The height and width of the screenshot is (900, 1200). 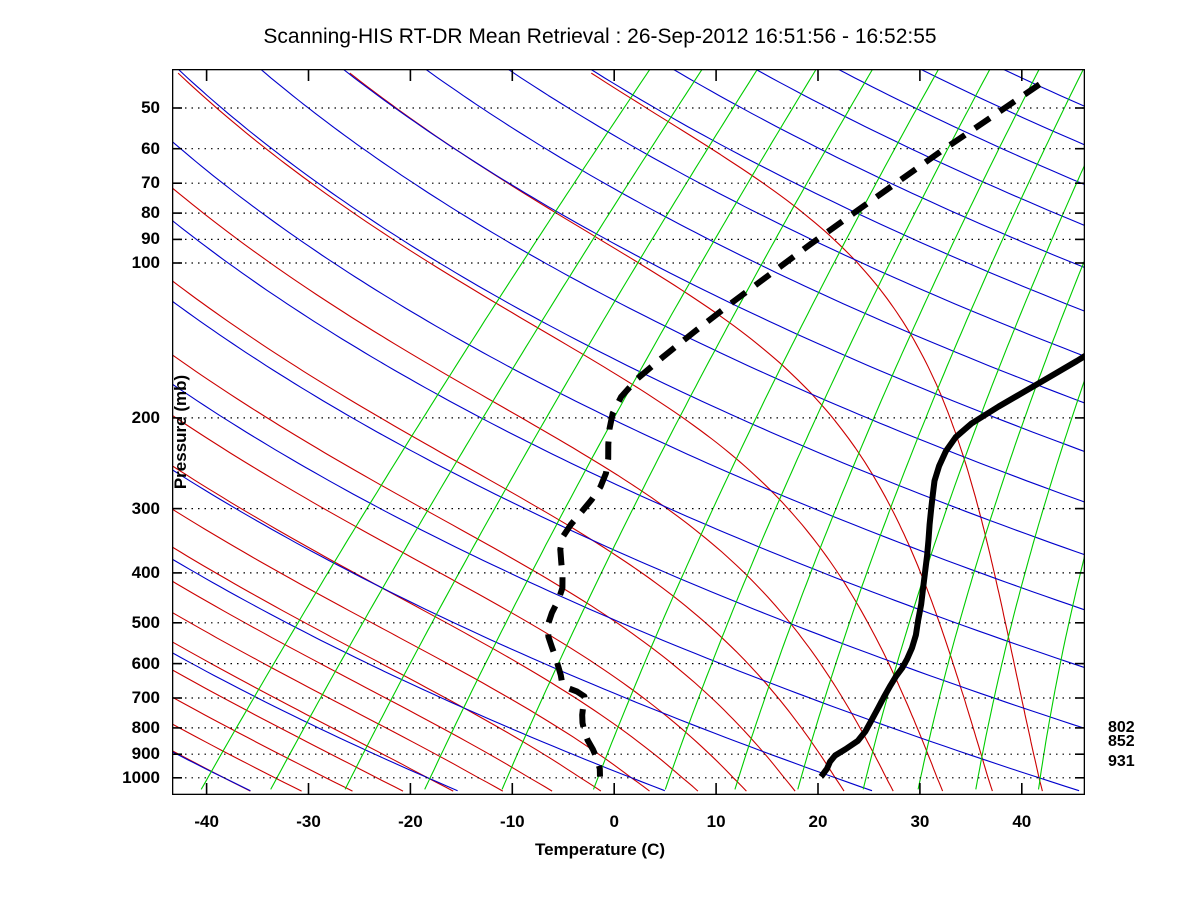 I want to click on temperature-tick-label: -30, so click(x=308, y=821).